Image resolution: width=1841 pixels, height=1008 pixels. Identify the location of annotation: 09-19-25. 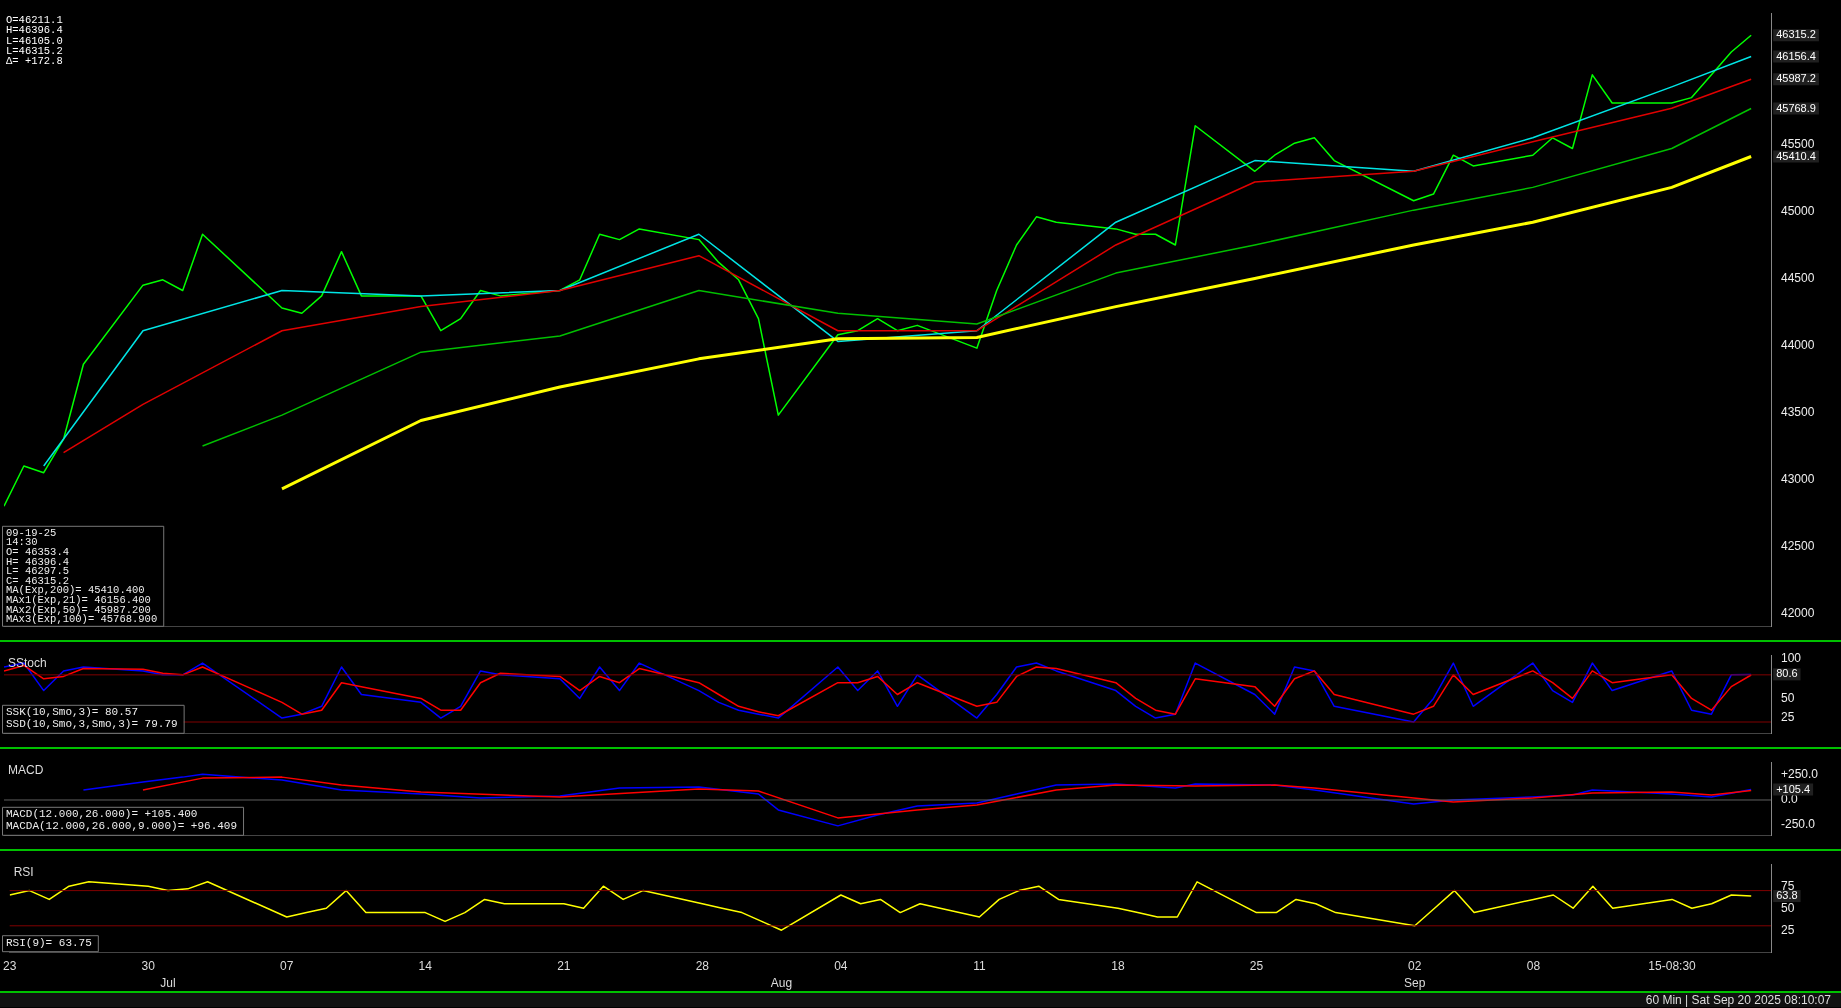
(31, 532).